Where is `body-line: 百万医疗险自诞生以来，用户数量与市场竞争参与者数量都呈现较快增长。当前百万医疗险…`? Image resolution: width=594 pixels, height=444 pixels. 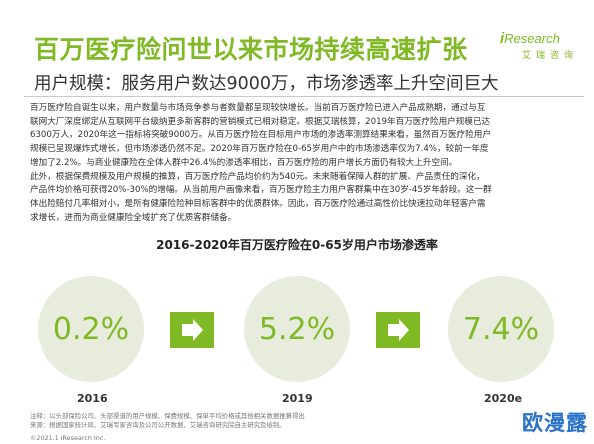 body-line: 百万医疗险自诞生以来，用户数量与市场竞争参与者数量都呈现较快增长。当前百万医疗险… is located at coordinates (258, 108).